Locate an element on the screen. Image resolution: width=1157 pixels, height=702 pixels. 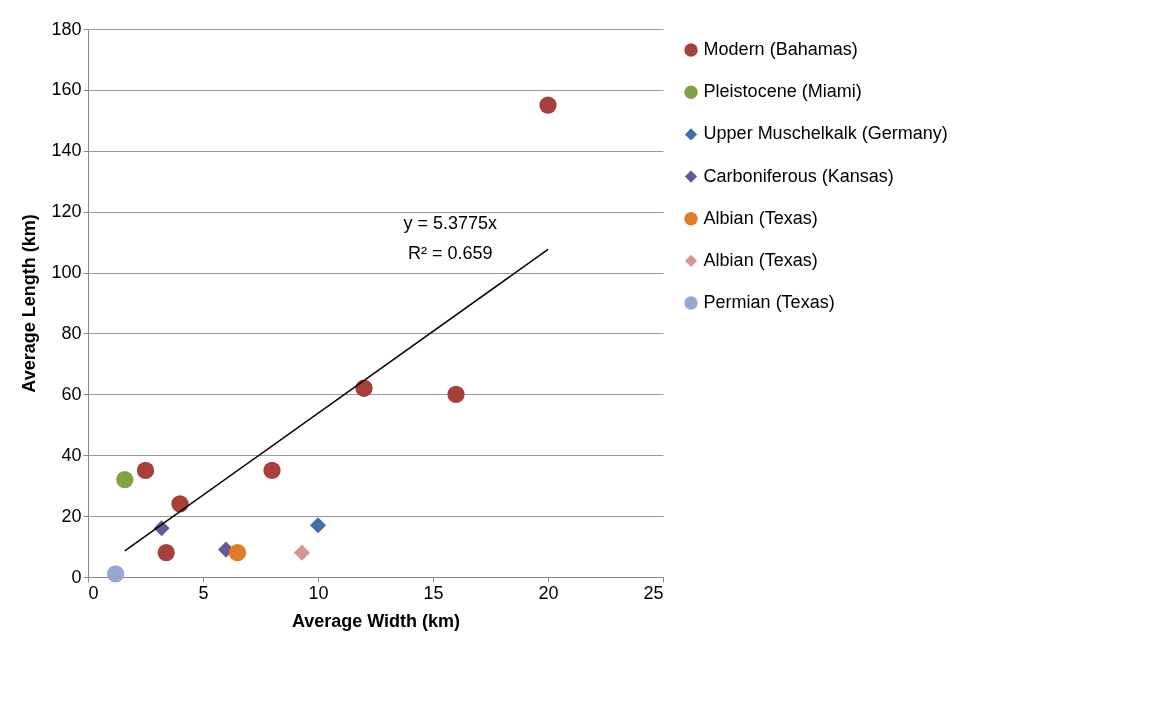
legend-label: Permian (Texas) is located at coordinates (769, 302).